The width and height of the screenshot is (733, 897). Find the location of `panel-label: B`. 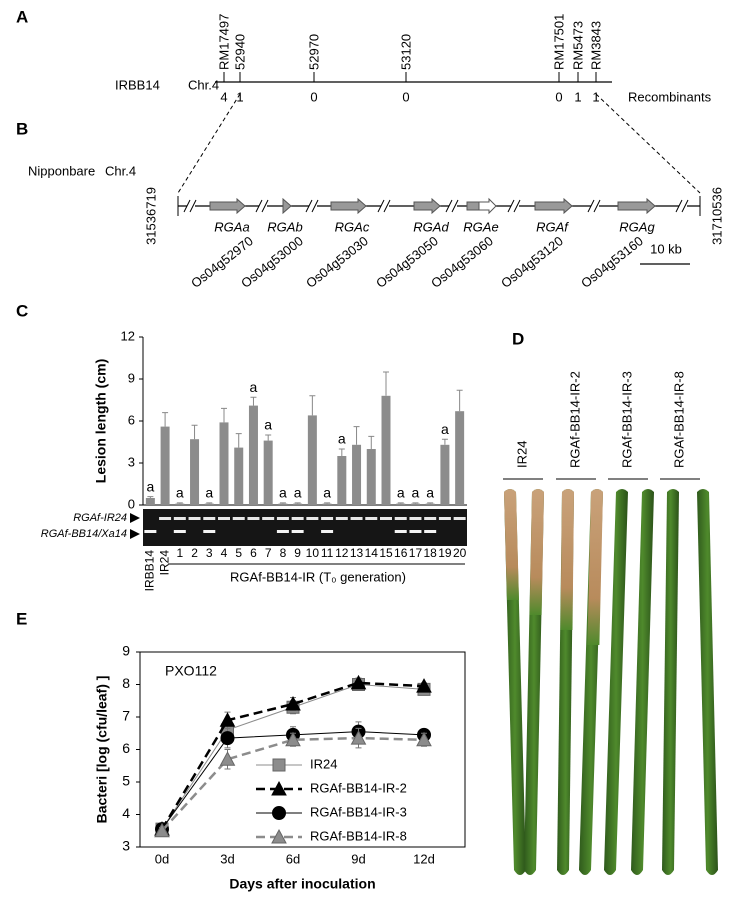

panel-label: B is located at coordinates (22, 128).